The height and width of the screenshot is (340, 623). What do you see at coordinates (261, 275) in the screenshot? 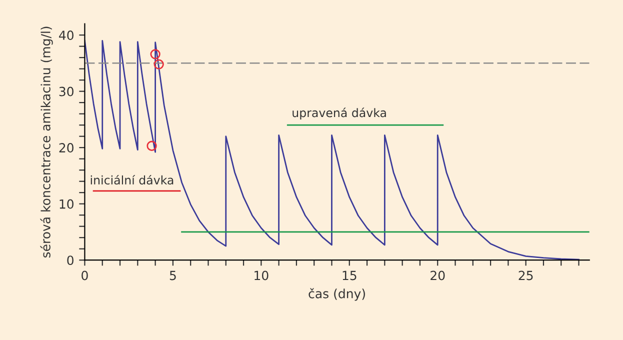
I see `x-tick-label: 10` at bounding box center [261, 275].